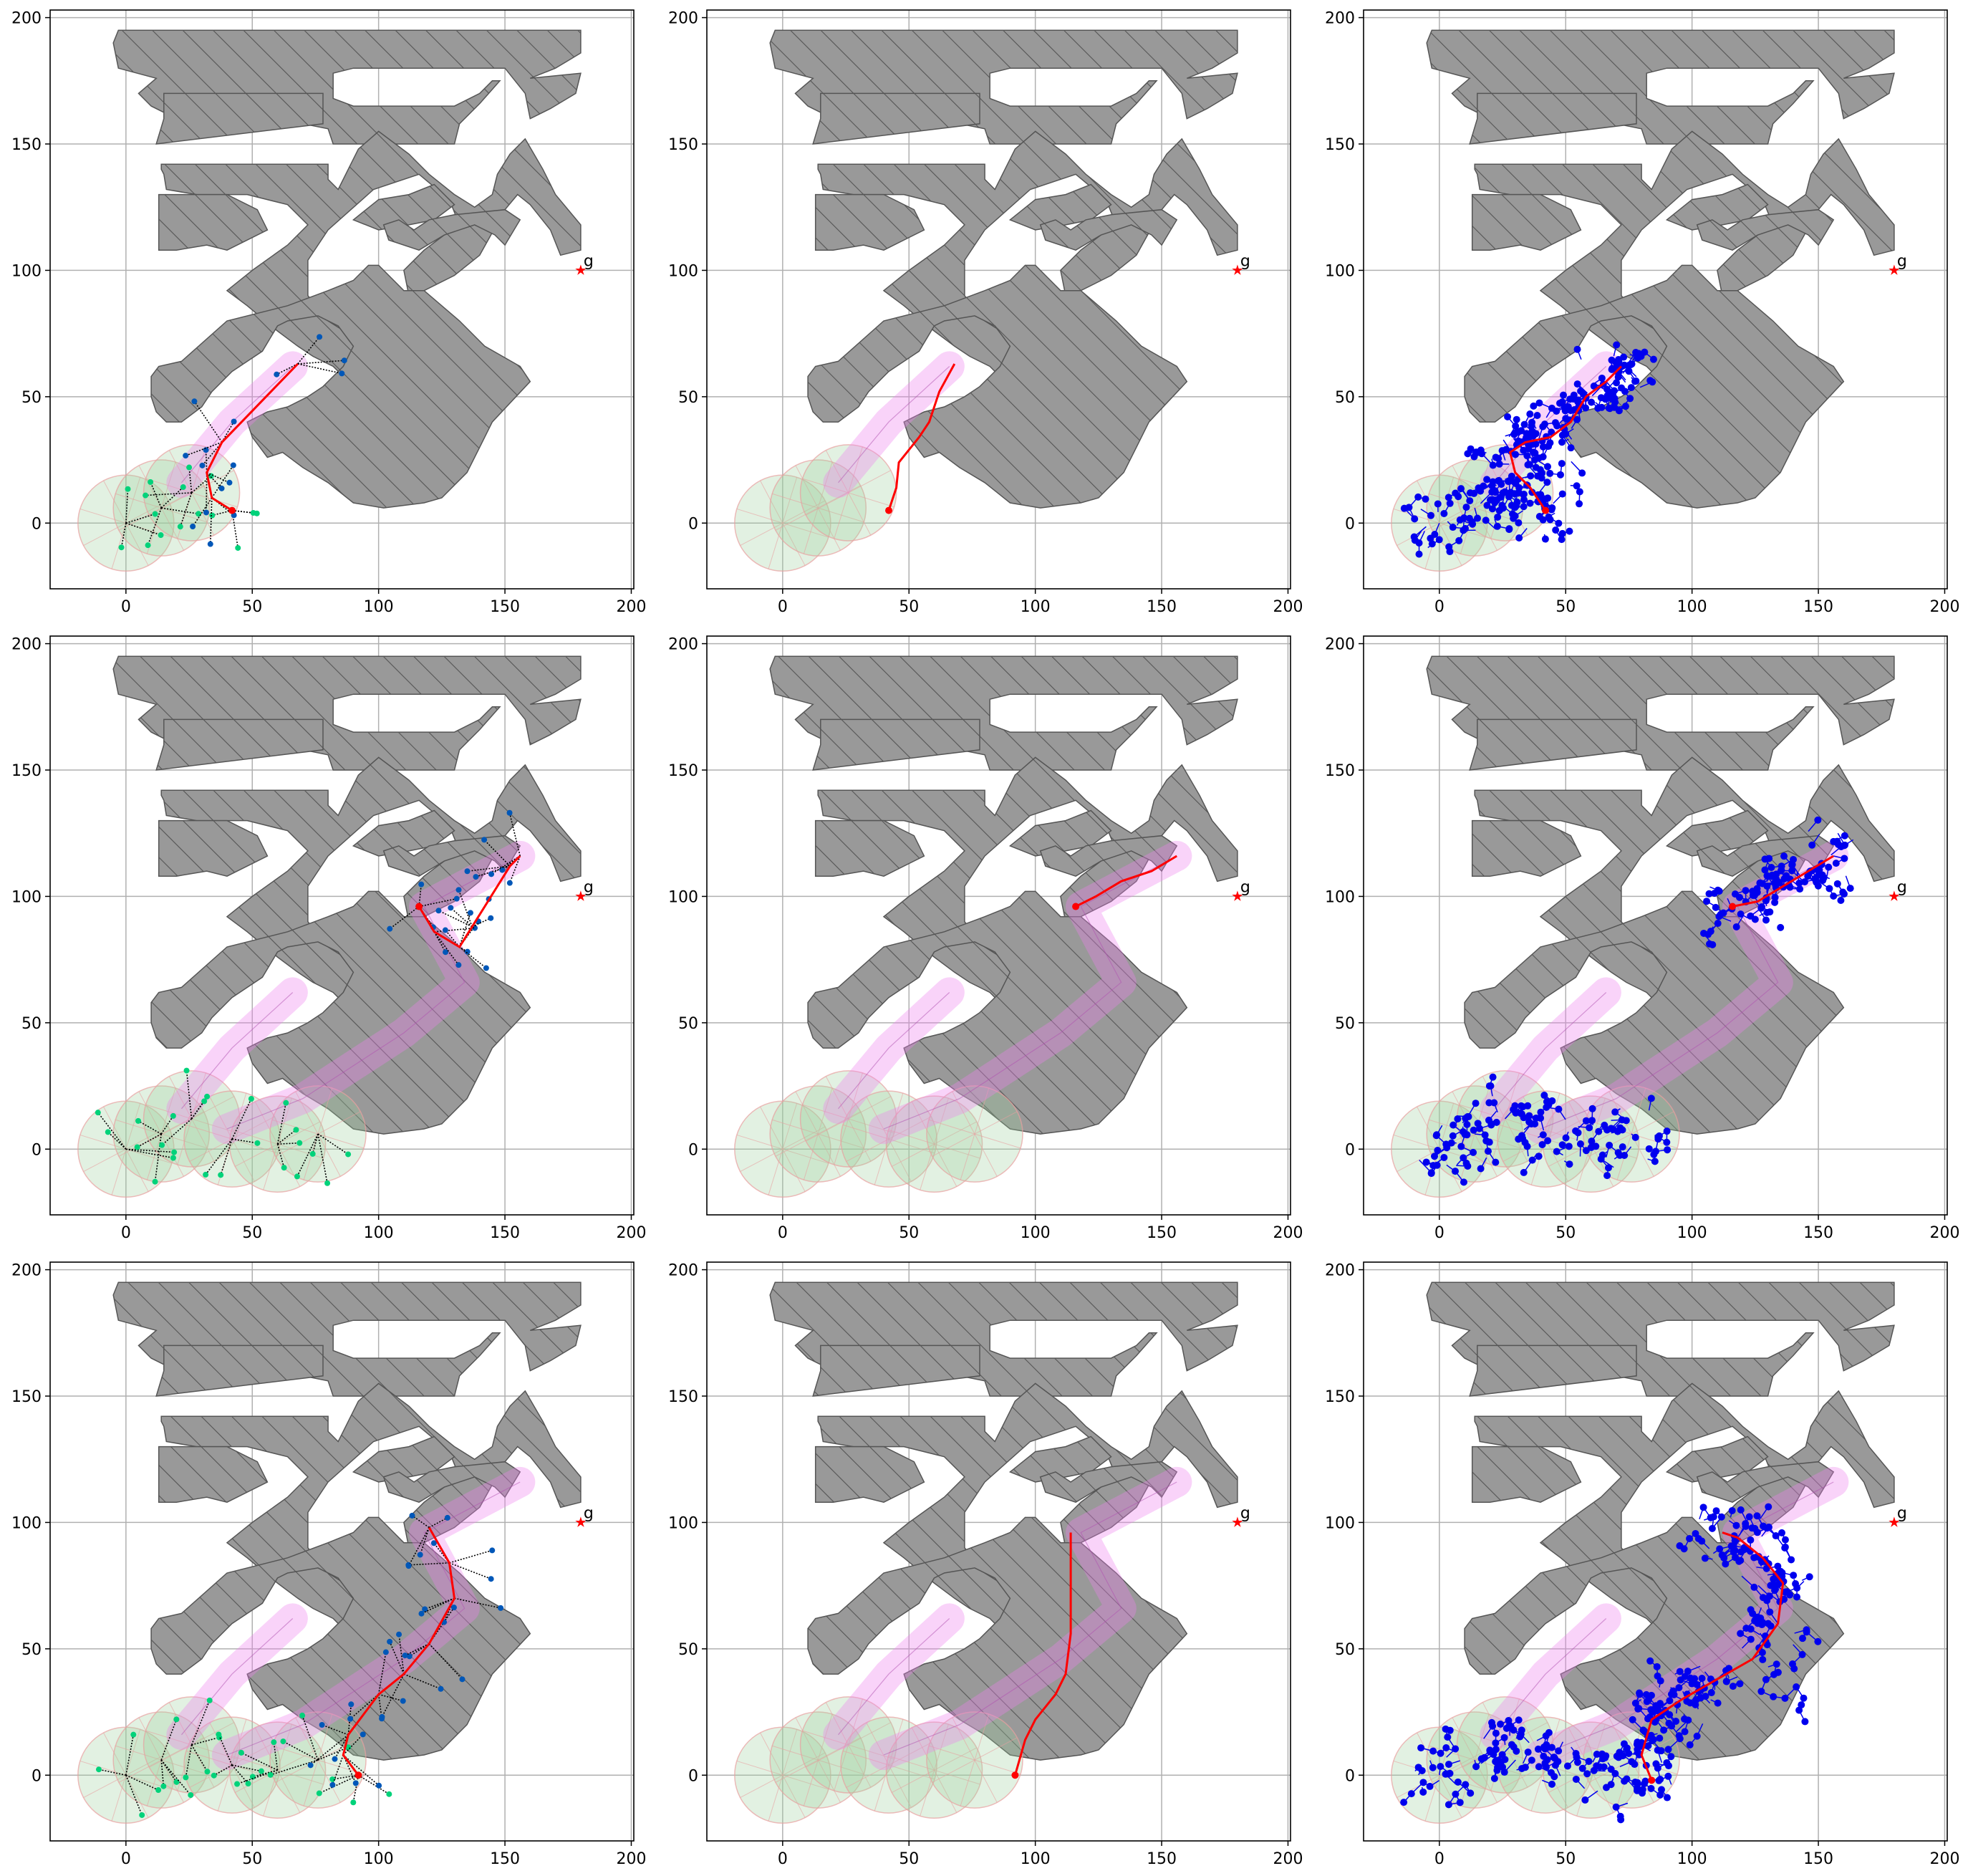 Image resolution: width=1968 pixels, height=1876 pixels. I want to click on corridors, so click(1007, 992).